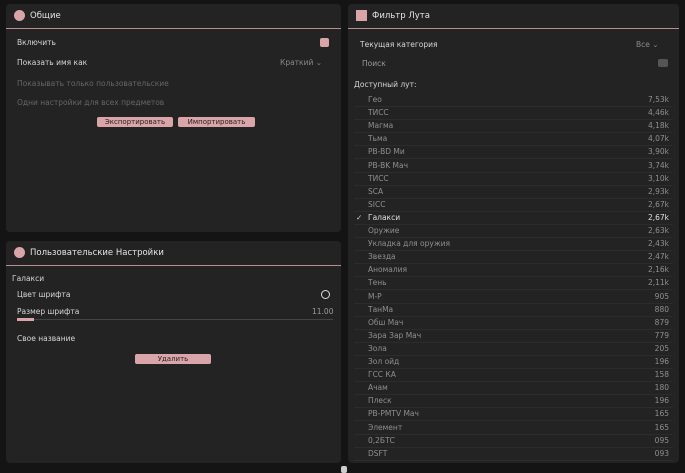 Image resolution: width=685 pixels, height=473 pixels. What do you see at coordinates (377, 204) in the screenshot?
I see `item-name: SICC` at bounding box center [377, 204].